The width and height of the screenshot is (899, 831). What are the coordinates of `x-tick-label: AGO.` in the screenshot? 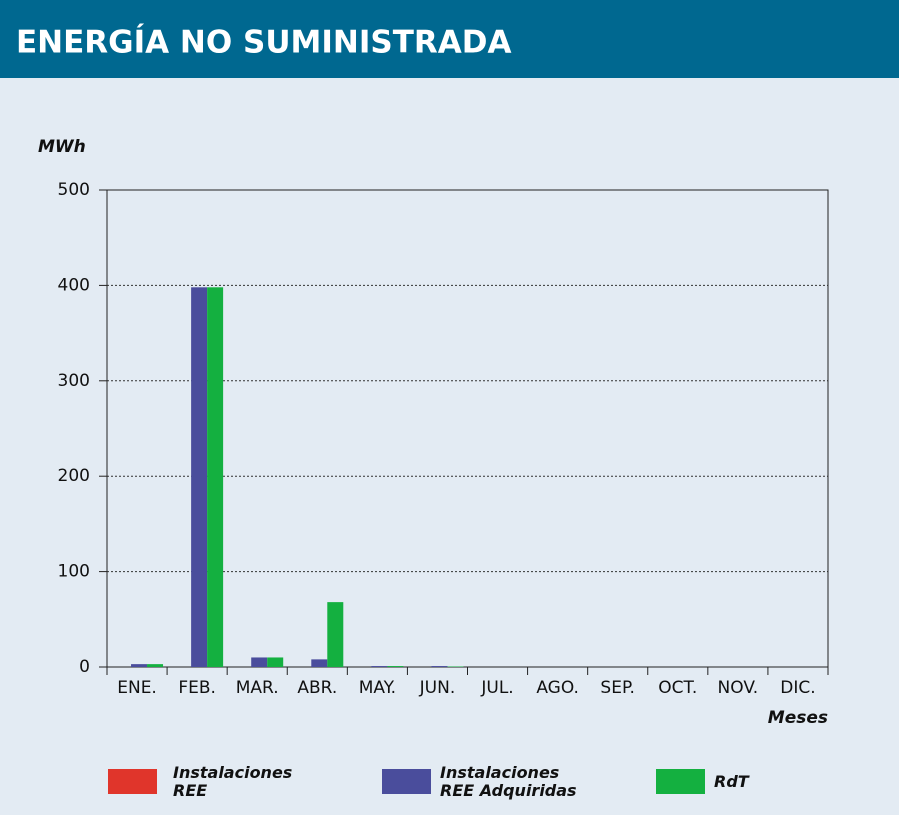 It's located at (557, 688).